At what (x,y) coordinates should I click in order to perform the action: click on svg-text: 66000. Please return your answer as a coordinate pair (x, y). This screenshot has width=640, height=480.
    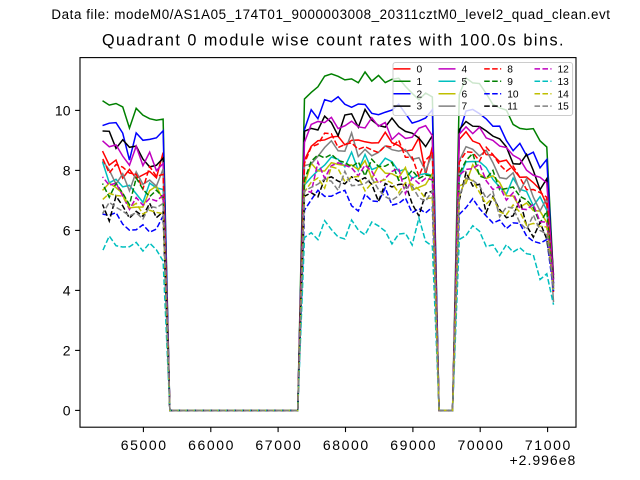
    Looking at the image, I should click on (211, 445).